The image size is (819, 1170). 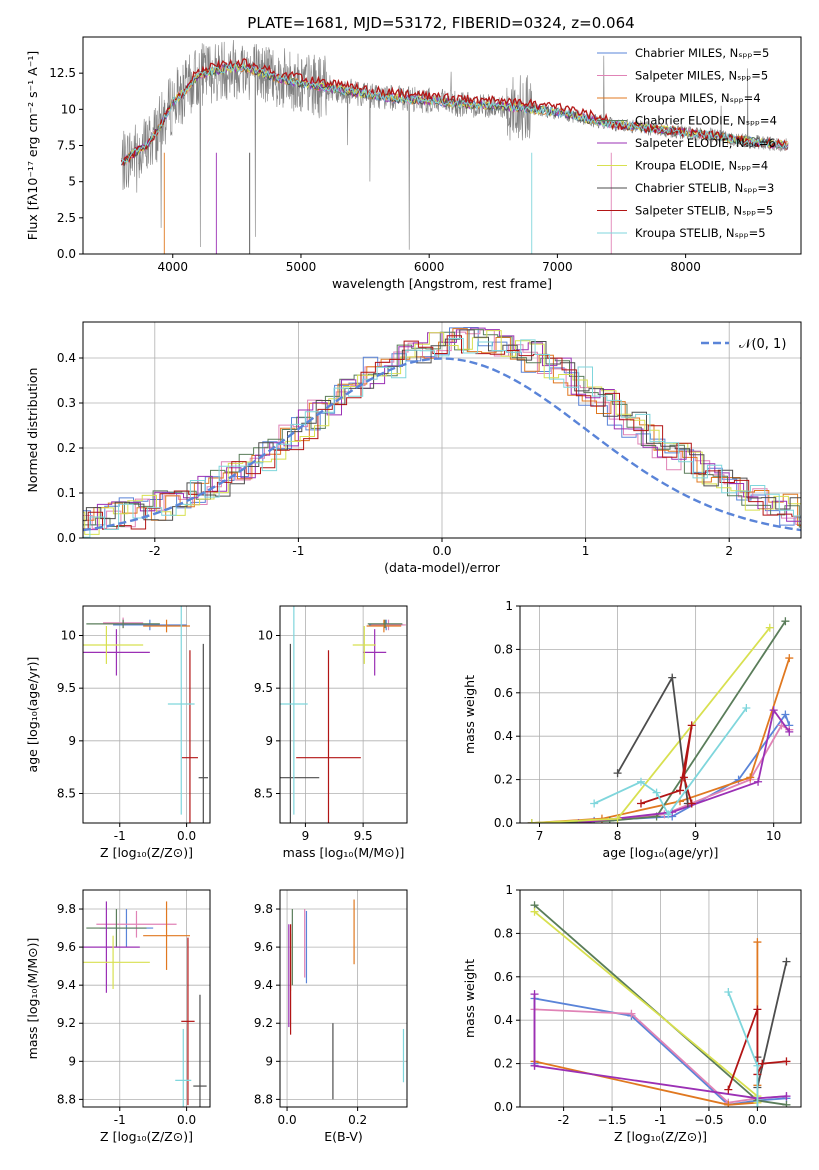 What do you see at coordinates (357, 1120) in the screenshot?
I see `x-tick-label: 0.2` at bounding box center [357, 1120].